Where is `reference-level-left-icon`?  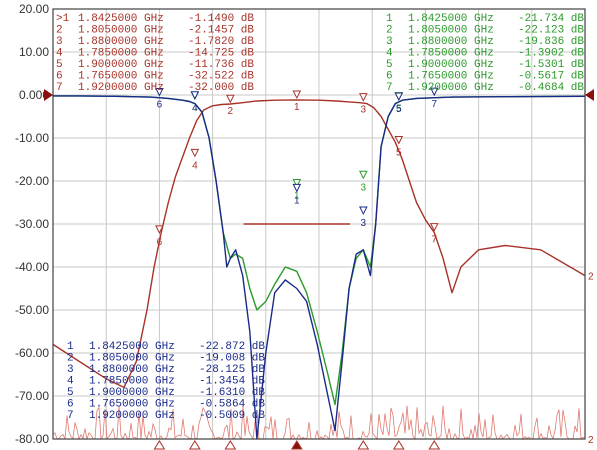 reference-level-left-icon is located at coordinates (48, 95).